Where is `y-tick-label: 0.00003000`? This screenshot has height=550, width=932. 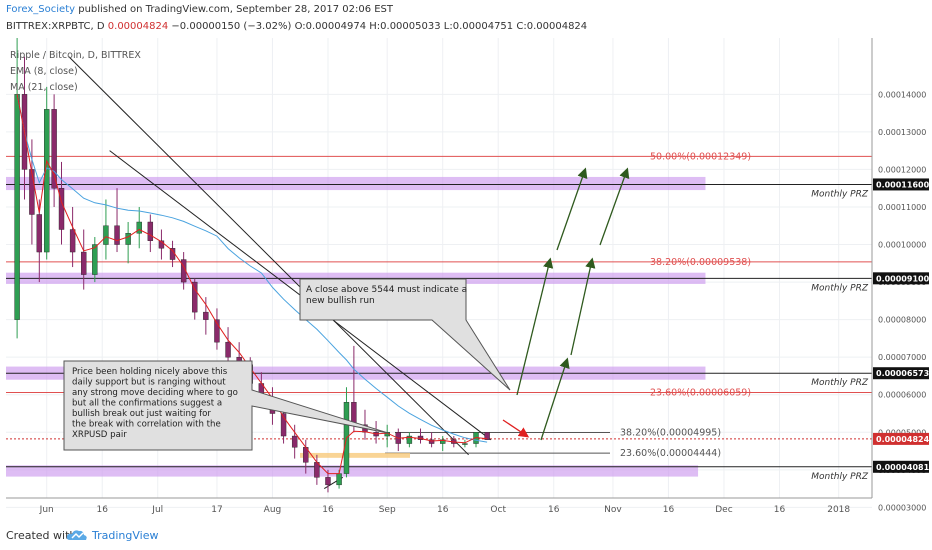
y-tick-label: 0.00003000 is located at coordinates (902, 507).